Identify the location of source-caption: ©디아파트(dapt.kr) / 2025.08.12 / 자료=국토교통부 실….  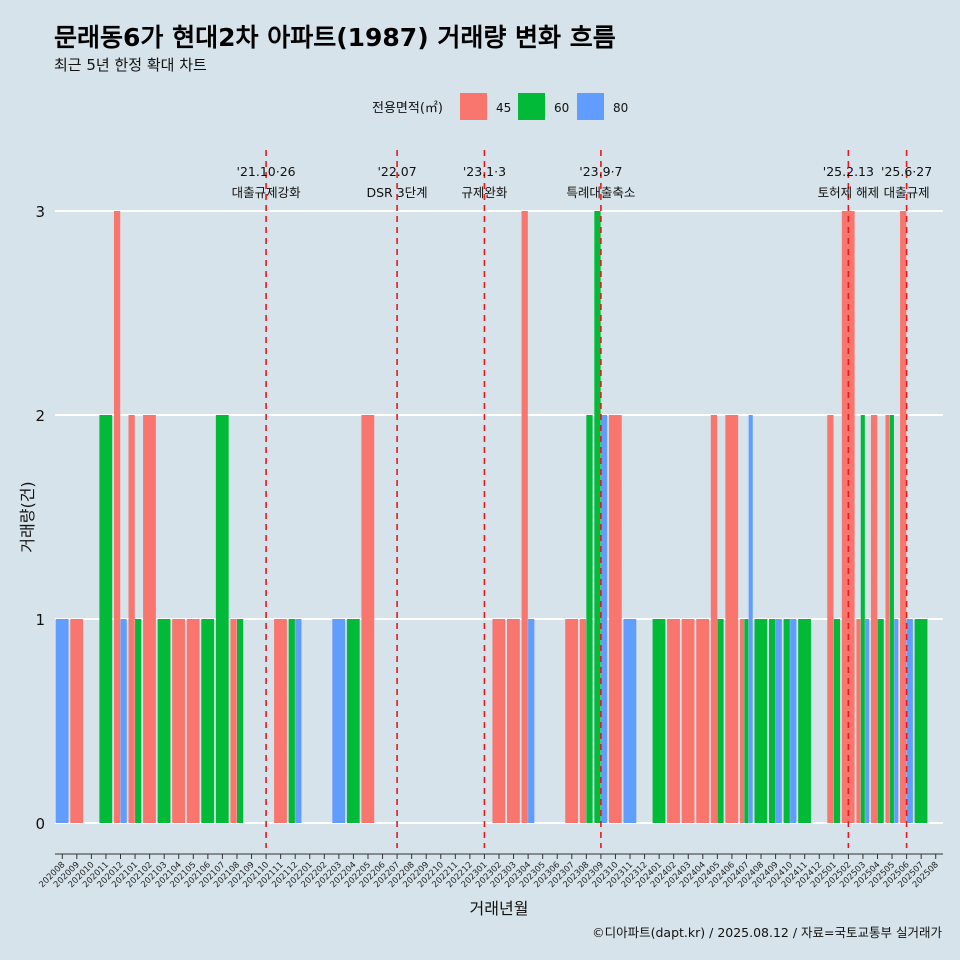
(767, 932).